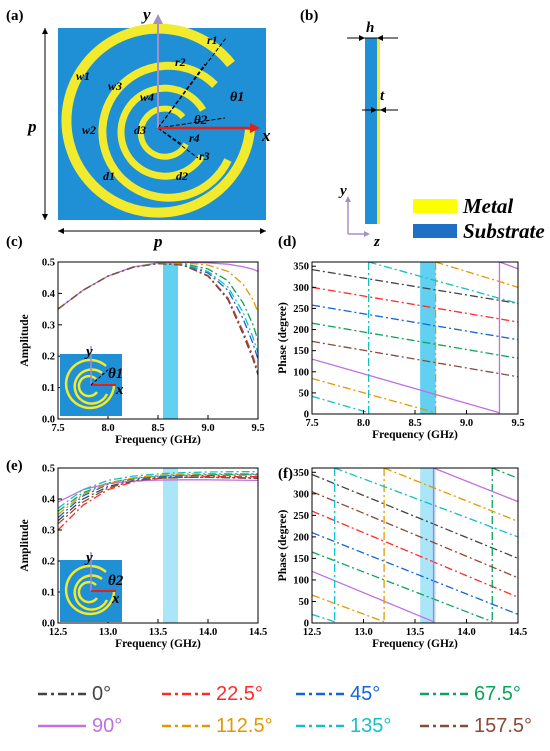  What do you see at coordinates (115, 374) in the screenshot?
I see `inset-c-theta: θ1` at bounding box center [115, 374].